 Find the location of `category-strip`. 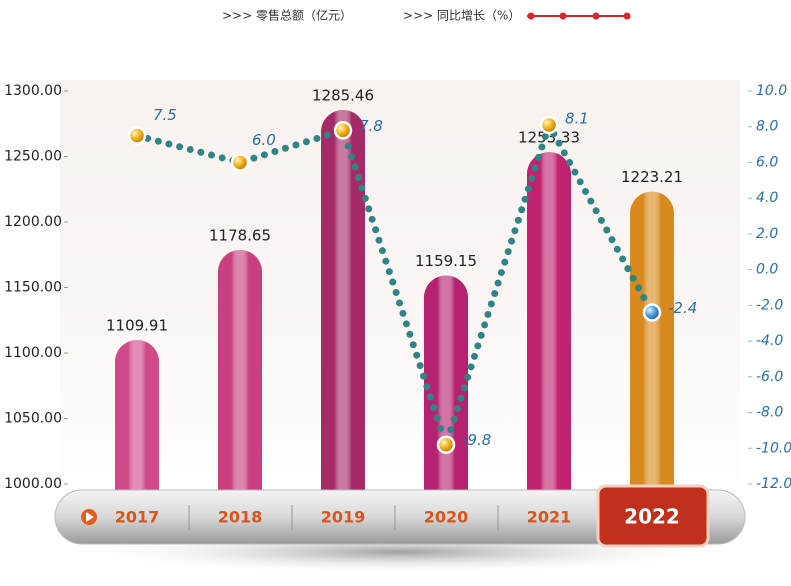

category-strip is located at coordinates (400, 517).